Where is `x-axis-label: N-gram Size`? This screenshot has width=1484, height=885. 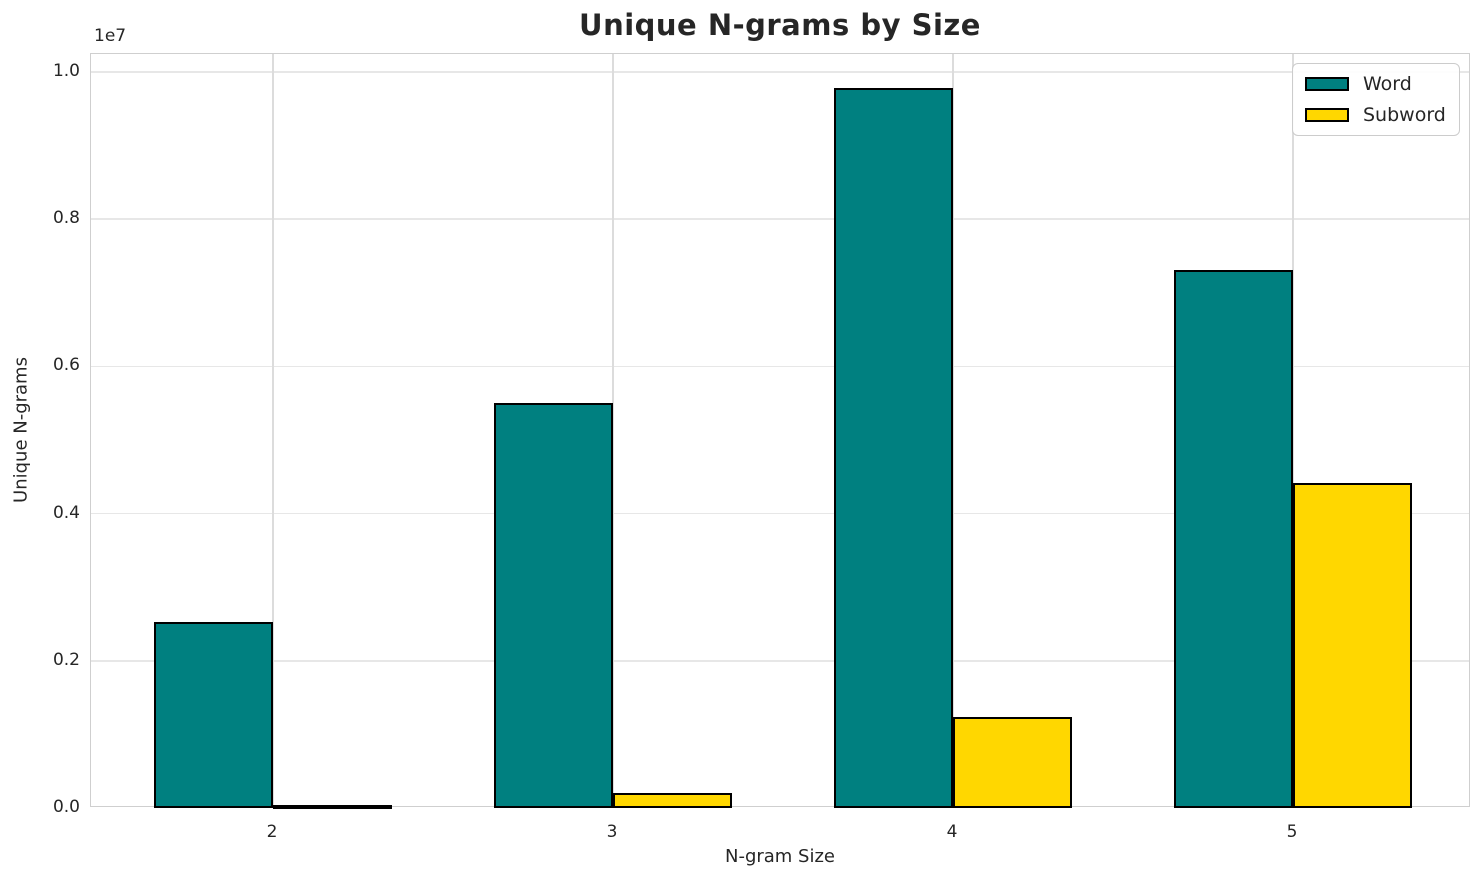 x-axis-label: N-gram Size is located at coordinates (780, 856).